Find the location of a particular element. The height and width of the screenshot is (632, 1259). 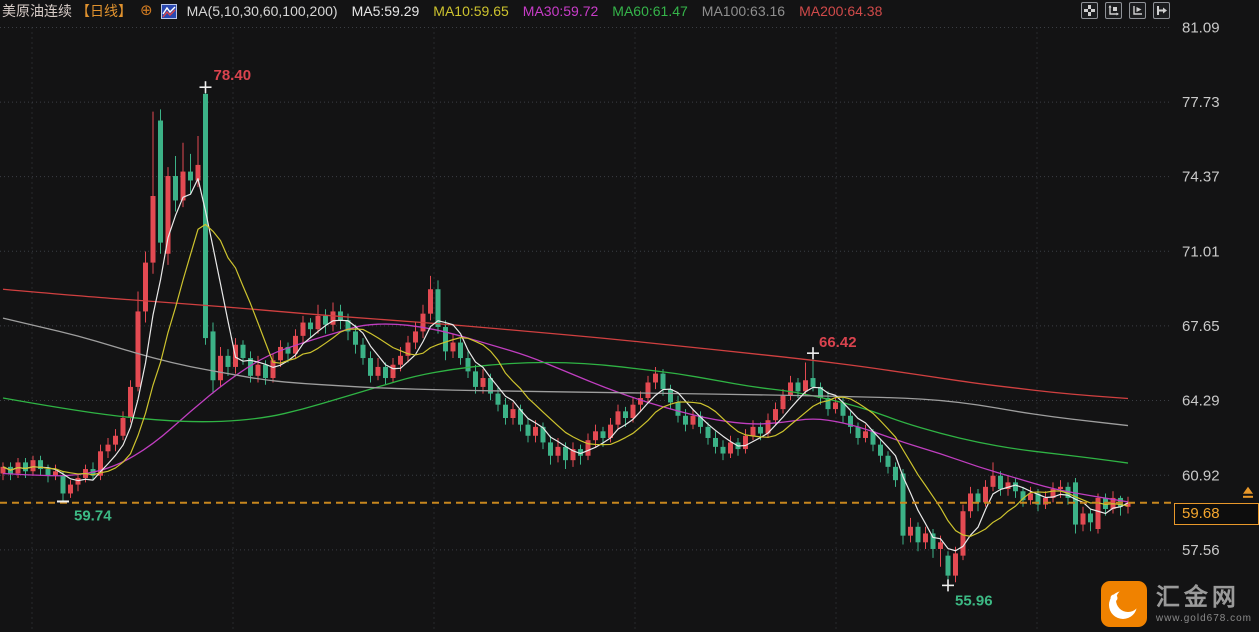

period-label: 【日线】 is located at coordinates (104, 11).